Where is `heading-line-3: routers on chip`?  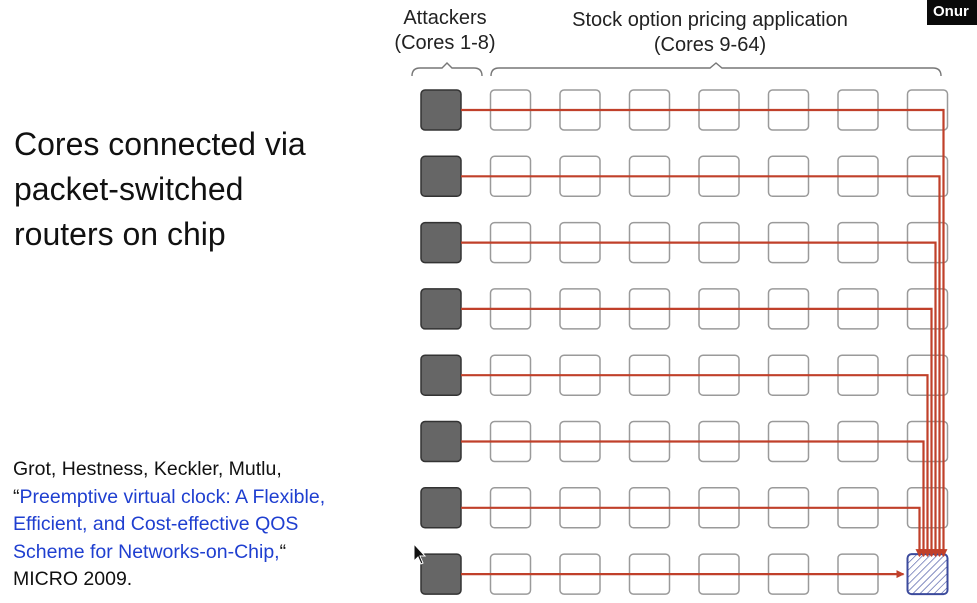
heading-line-3: routers on chip is located at coordinates (120, 234).